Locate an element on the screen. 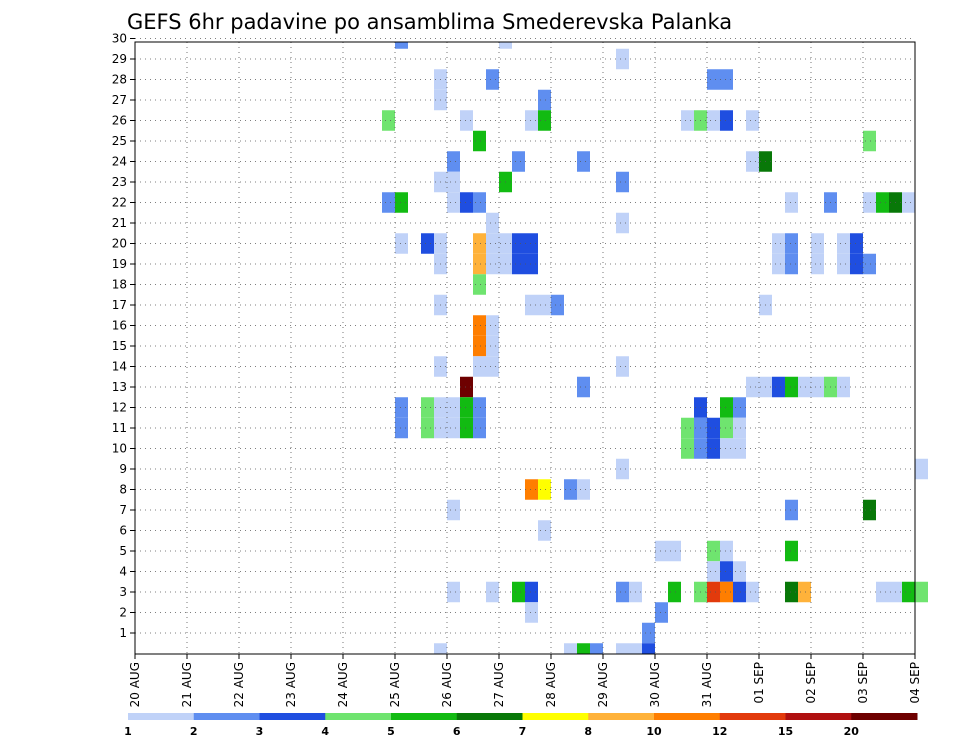 The width and height of the screenshot is (960, 742). legend-label: 5 is located at coordinates (391, 731).